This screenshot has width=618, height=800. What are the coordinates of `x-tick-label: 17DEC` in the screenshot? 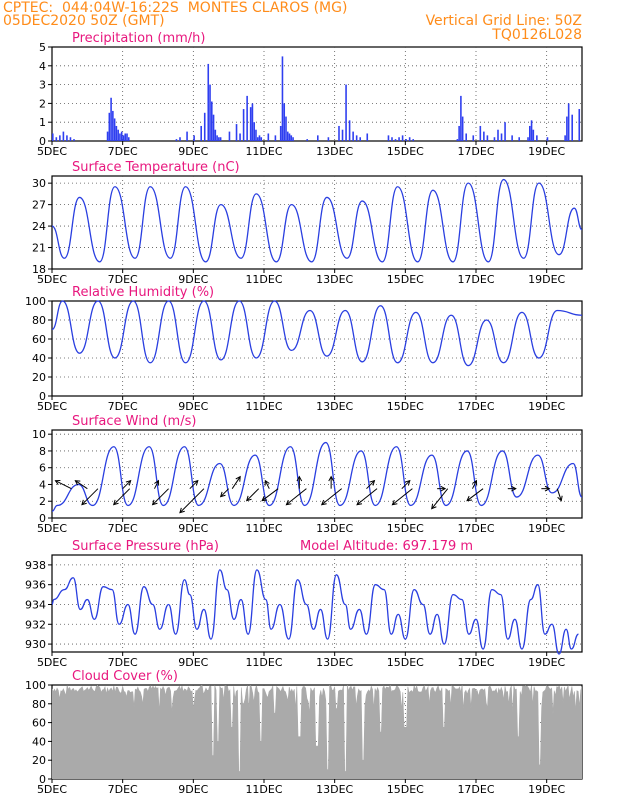 It's located at (475, 406).